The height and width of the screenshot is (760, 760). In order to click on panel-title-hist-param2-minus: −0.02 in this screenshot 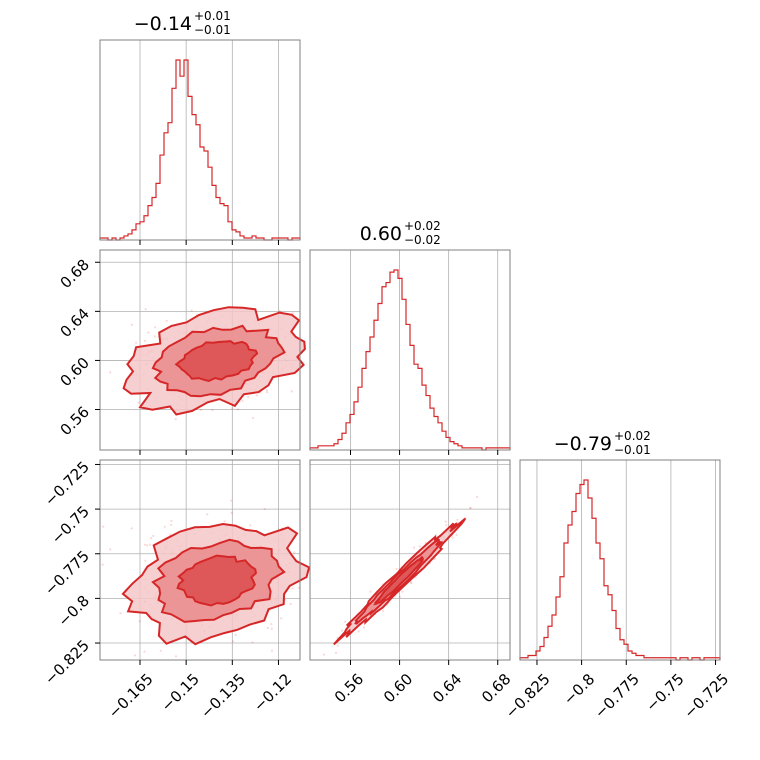, I will do `click(422, 240)`.